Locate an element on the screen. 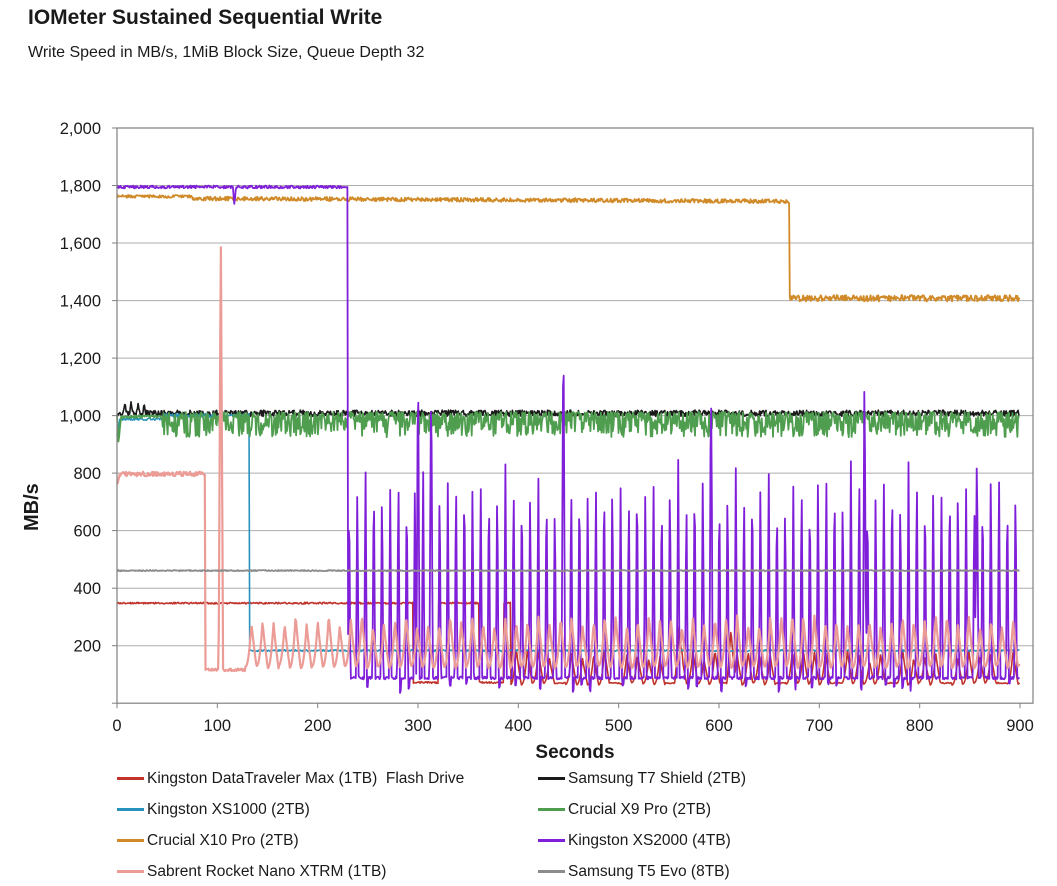 This screenshot has width=1057, height=886. x-tick-label-500: 500 is located at coordinates (619, 726).